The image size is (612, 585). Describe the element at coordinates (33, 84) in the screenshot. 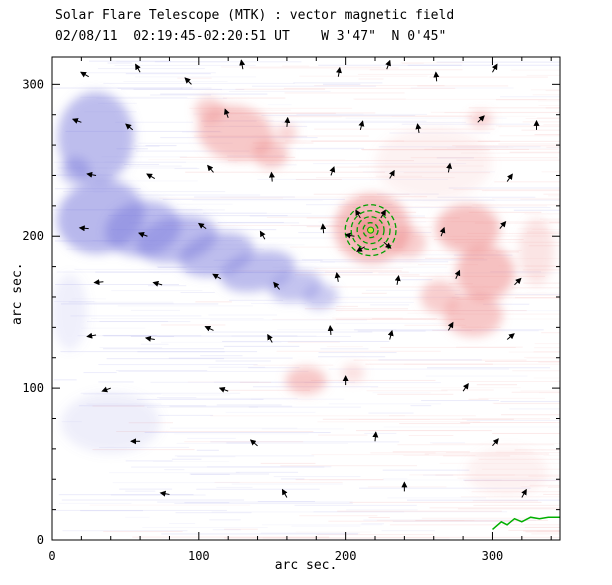

I see `y-tick-label: 300` at that location.